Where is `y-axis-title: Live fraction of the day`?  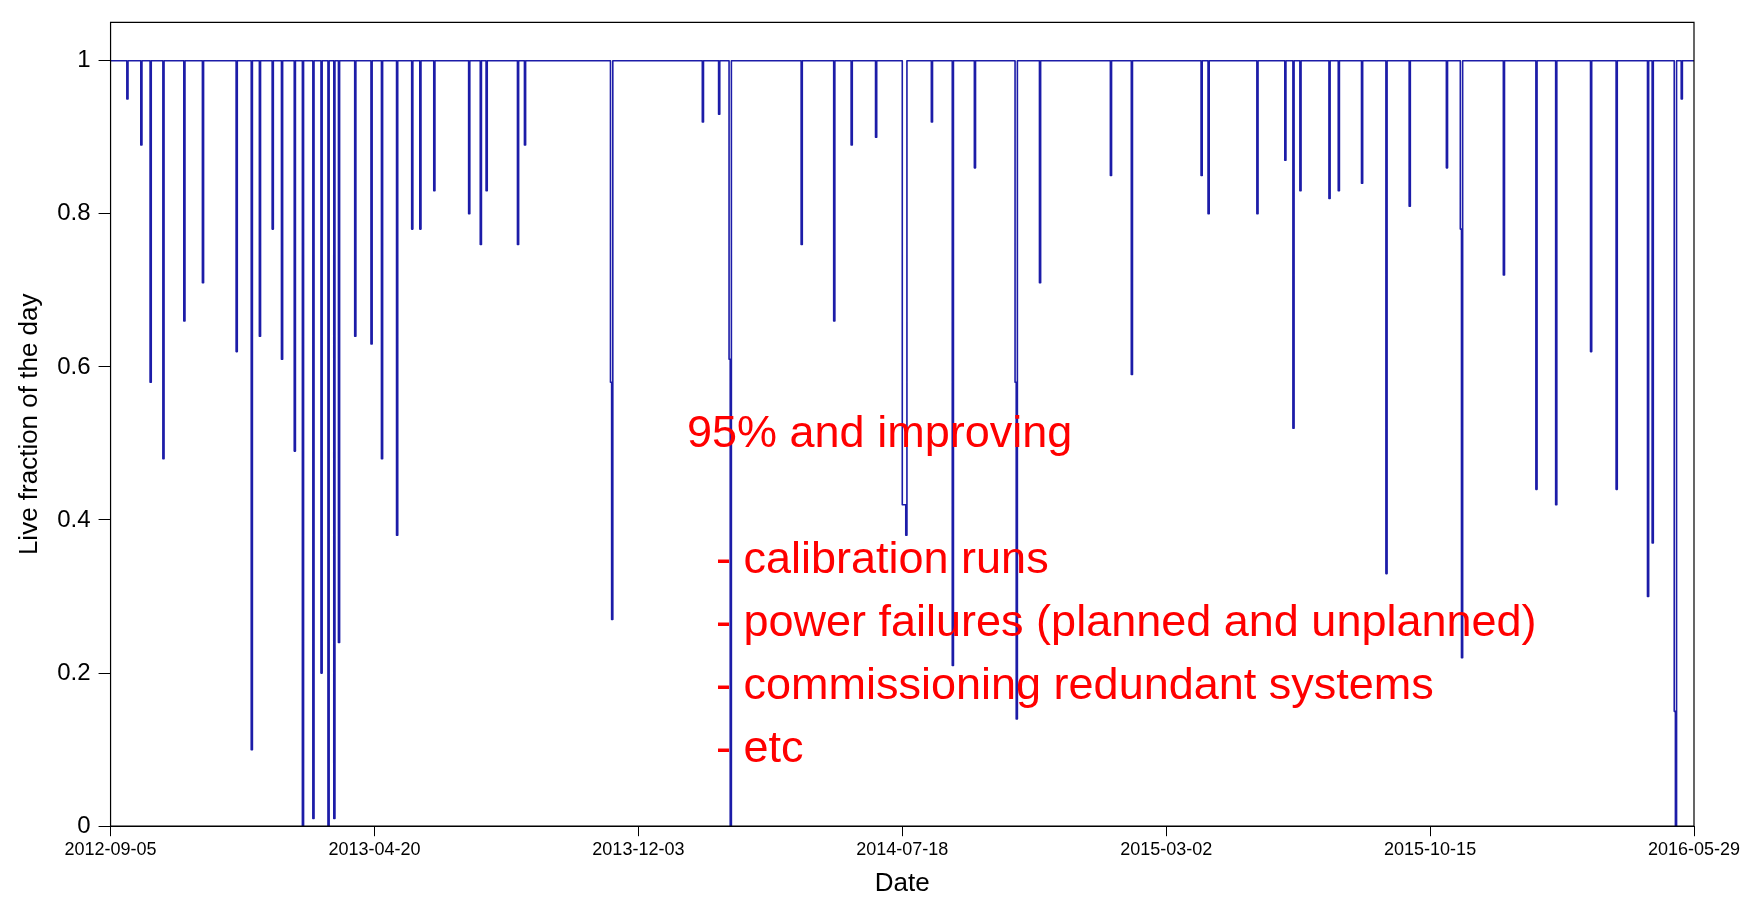
y-axis-title: Live fraction of the day is located at coordinates (27, 424).